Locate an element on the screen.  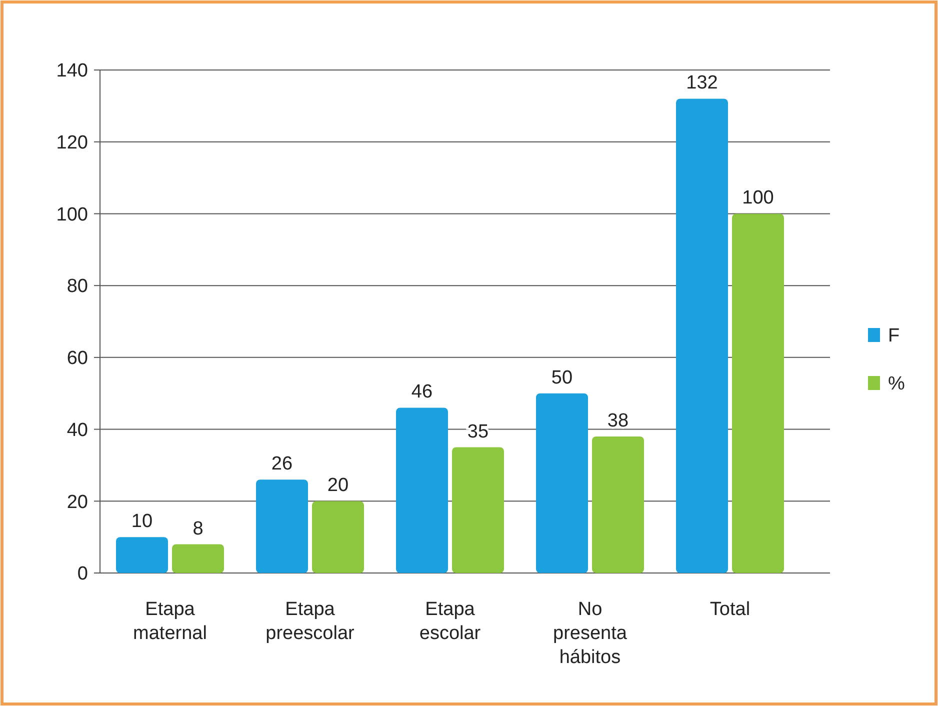
x-tick-label: No presenta hábitos is located at coordinates (590, 633).